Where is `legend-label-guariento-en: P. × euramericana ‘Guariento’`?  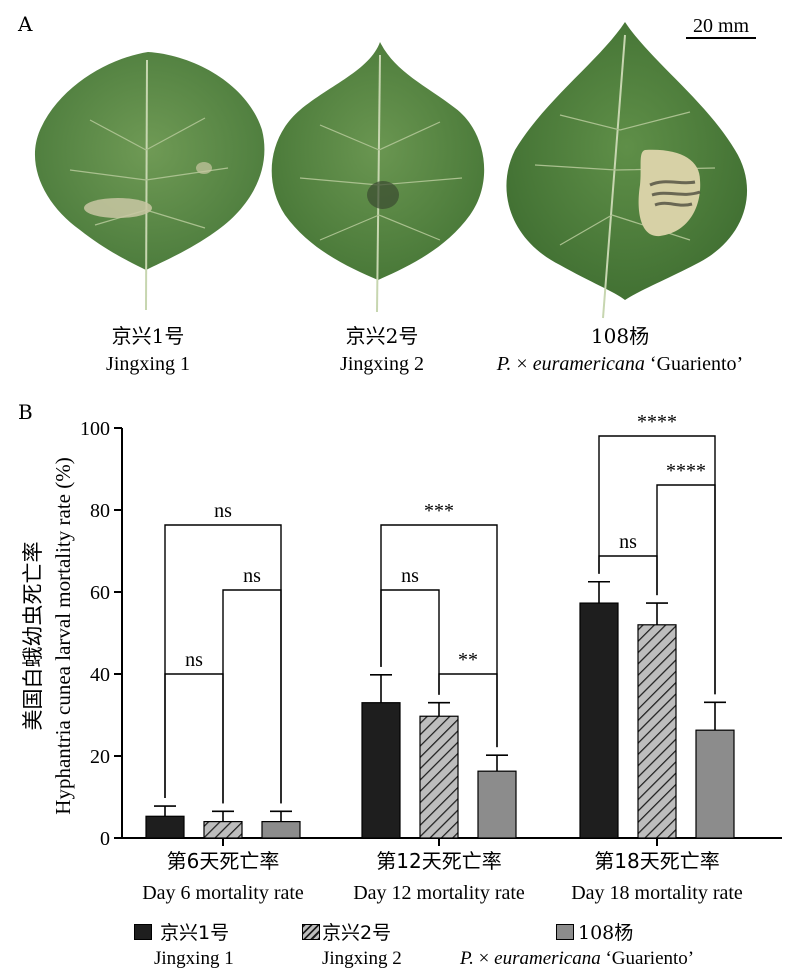 legend-label-guariento-en: P. × euramericana ‘Guariento’ is located at coordinates (577, 959).